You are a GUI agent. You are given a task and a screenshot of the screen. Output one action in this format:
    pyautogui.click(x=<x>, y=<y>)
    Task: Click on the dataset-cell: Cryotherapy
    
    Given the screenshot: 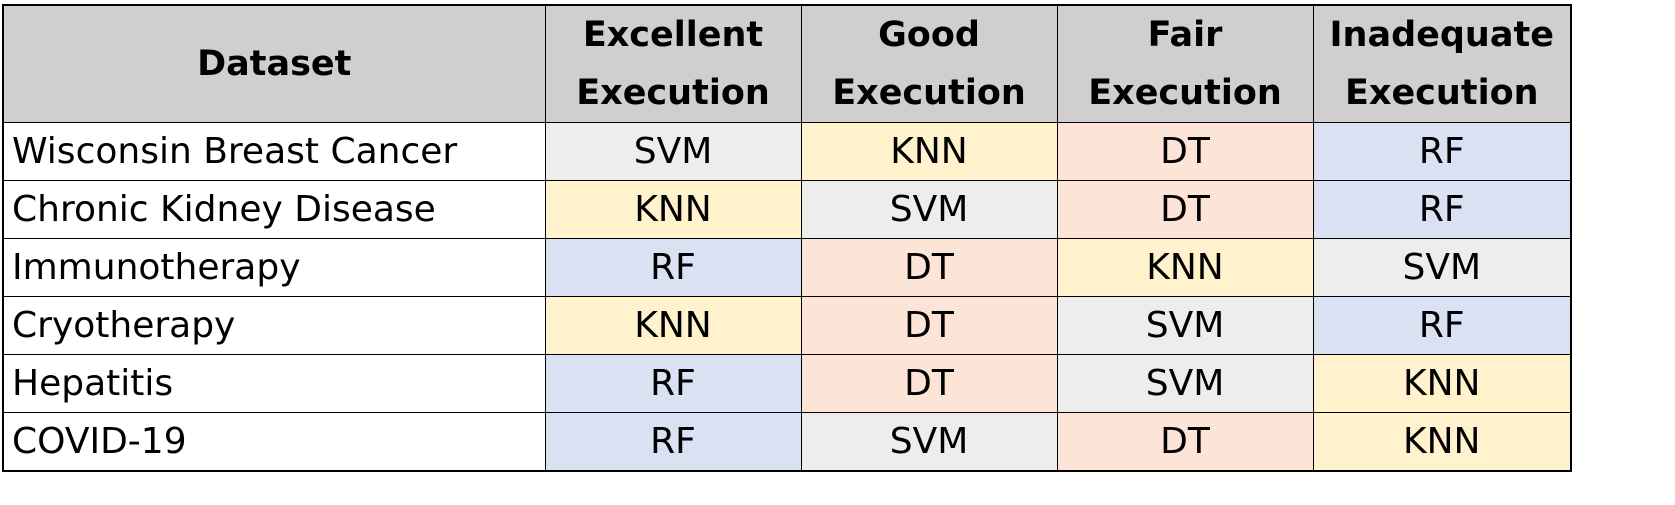 What is the action you would take?
    pyautogui.click(x=274, y=325)
    